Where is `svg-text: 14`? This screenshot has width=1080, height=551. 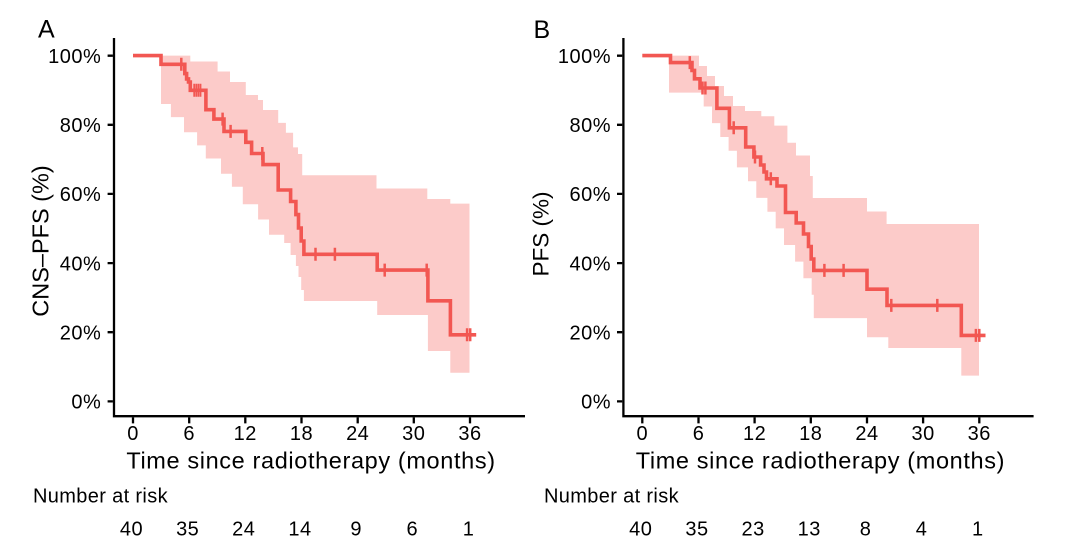
svg-text: 14 is located at coordinates (299, 530).